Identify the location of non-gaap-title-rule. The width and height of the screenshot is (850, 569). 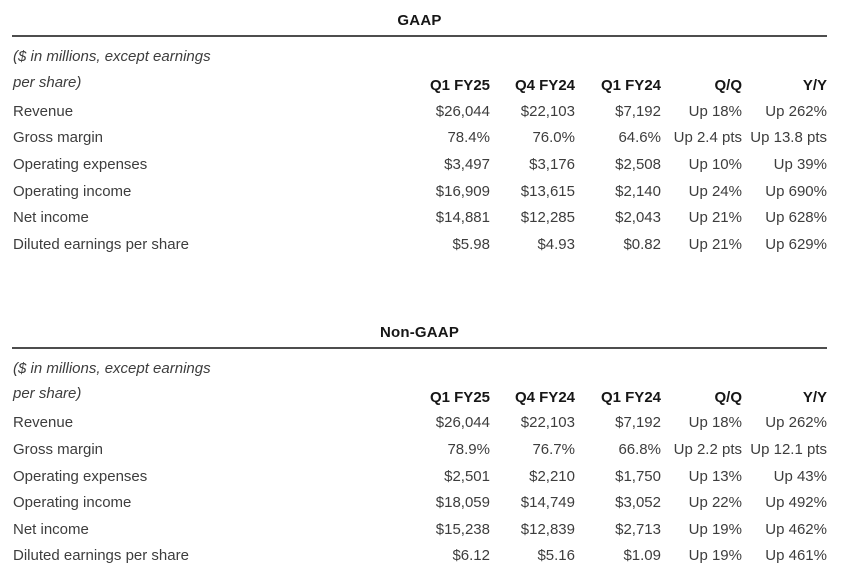
(419, 347).